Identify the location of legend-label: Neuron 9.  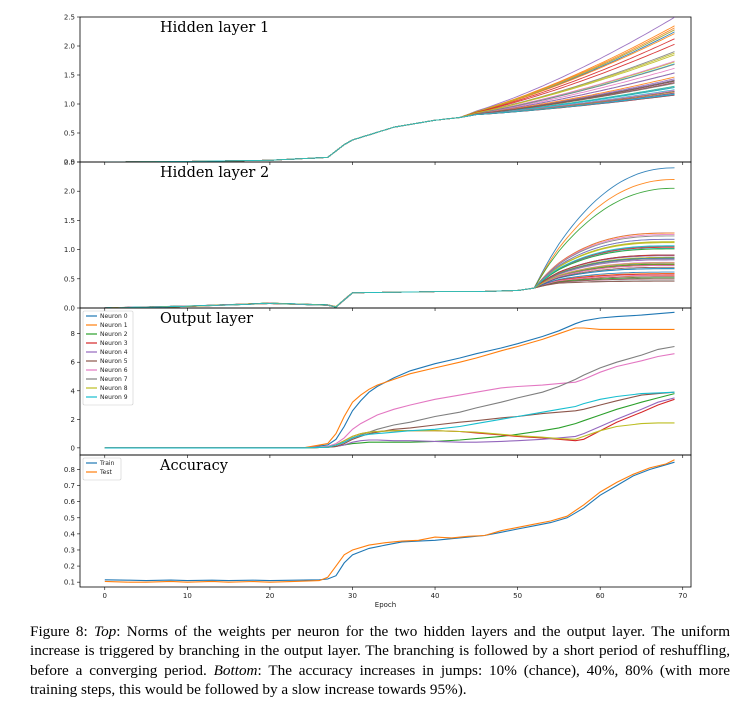
(114, 397).